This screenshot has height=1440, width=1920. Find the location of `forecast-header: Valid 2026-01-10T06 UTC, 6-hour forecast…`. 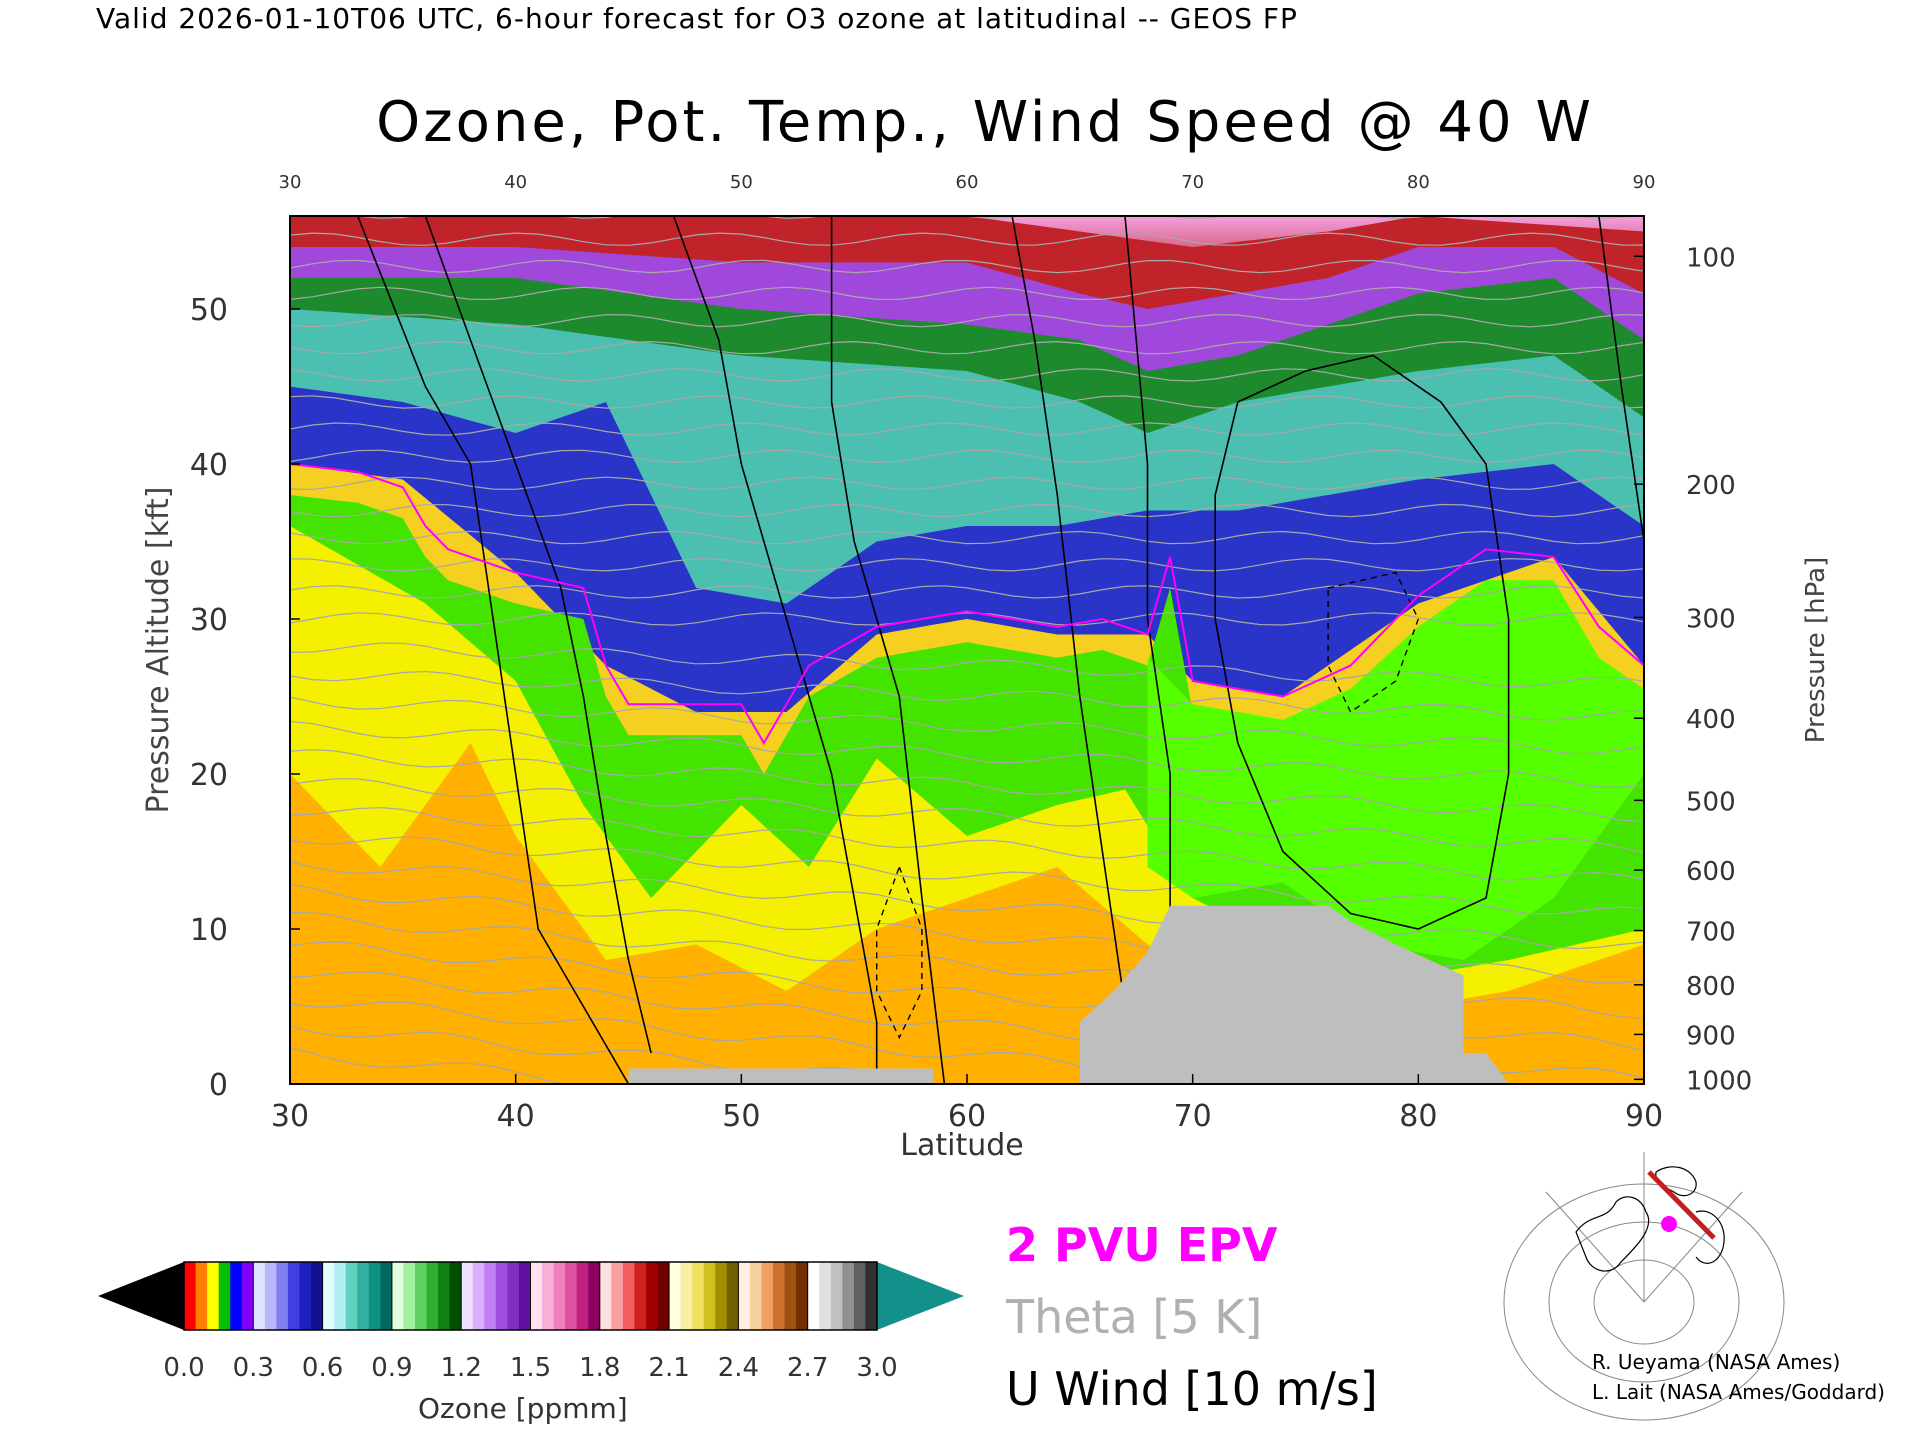

forecast-header: Valid 2026-01-10T06 UTC, 6-hour forecast… is located at coordinates (697, 18).